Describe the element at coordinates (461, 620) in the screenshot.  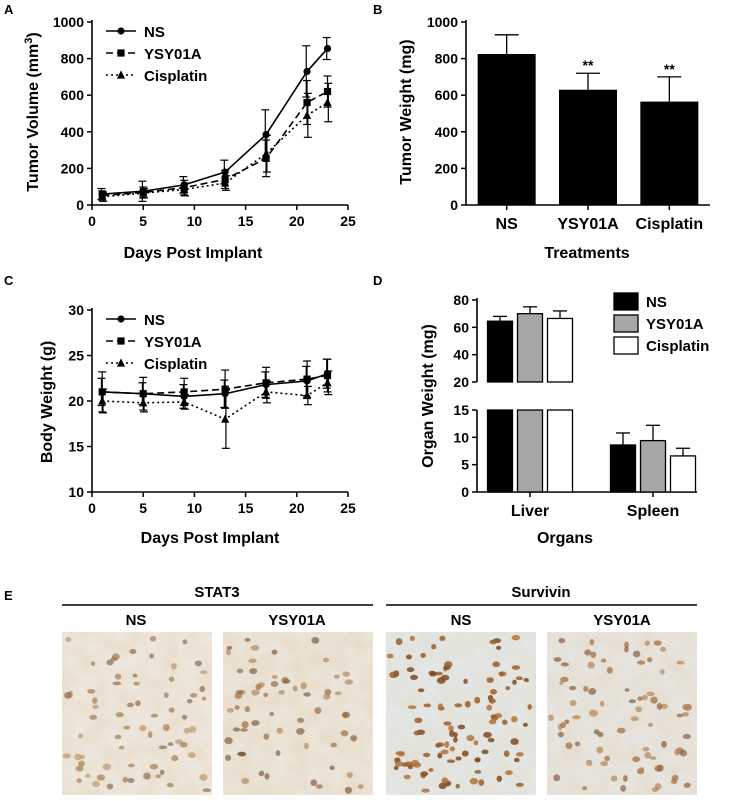
I see `column-label-survivin-ns: NS` at that location.